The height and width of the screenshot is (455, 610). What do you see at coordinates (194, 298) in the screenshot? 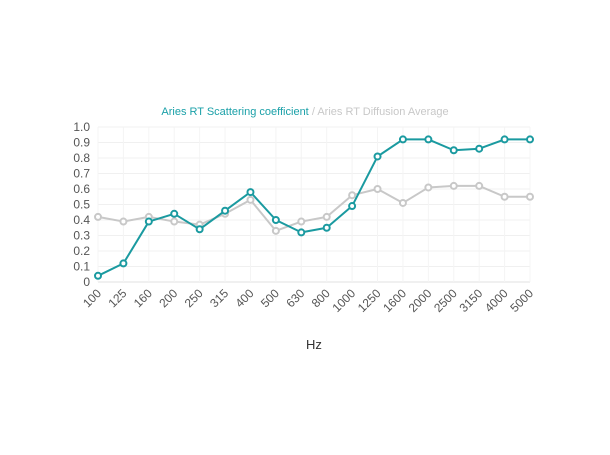
I see `x-tick-label: 250` at bounding box center [194, 298].